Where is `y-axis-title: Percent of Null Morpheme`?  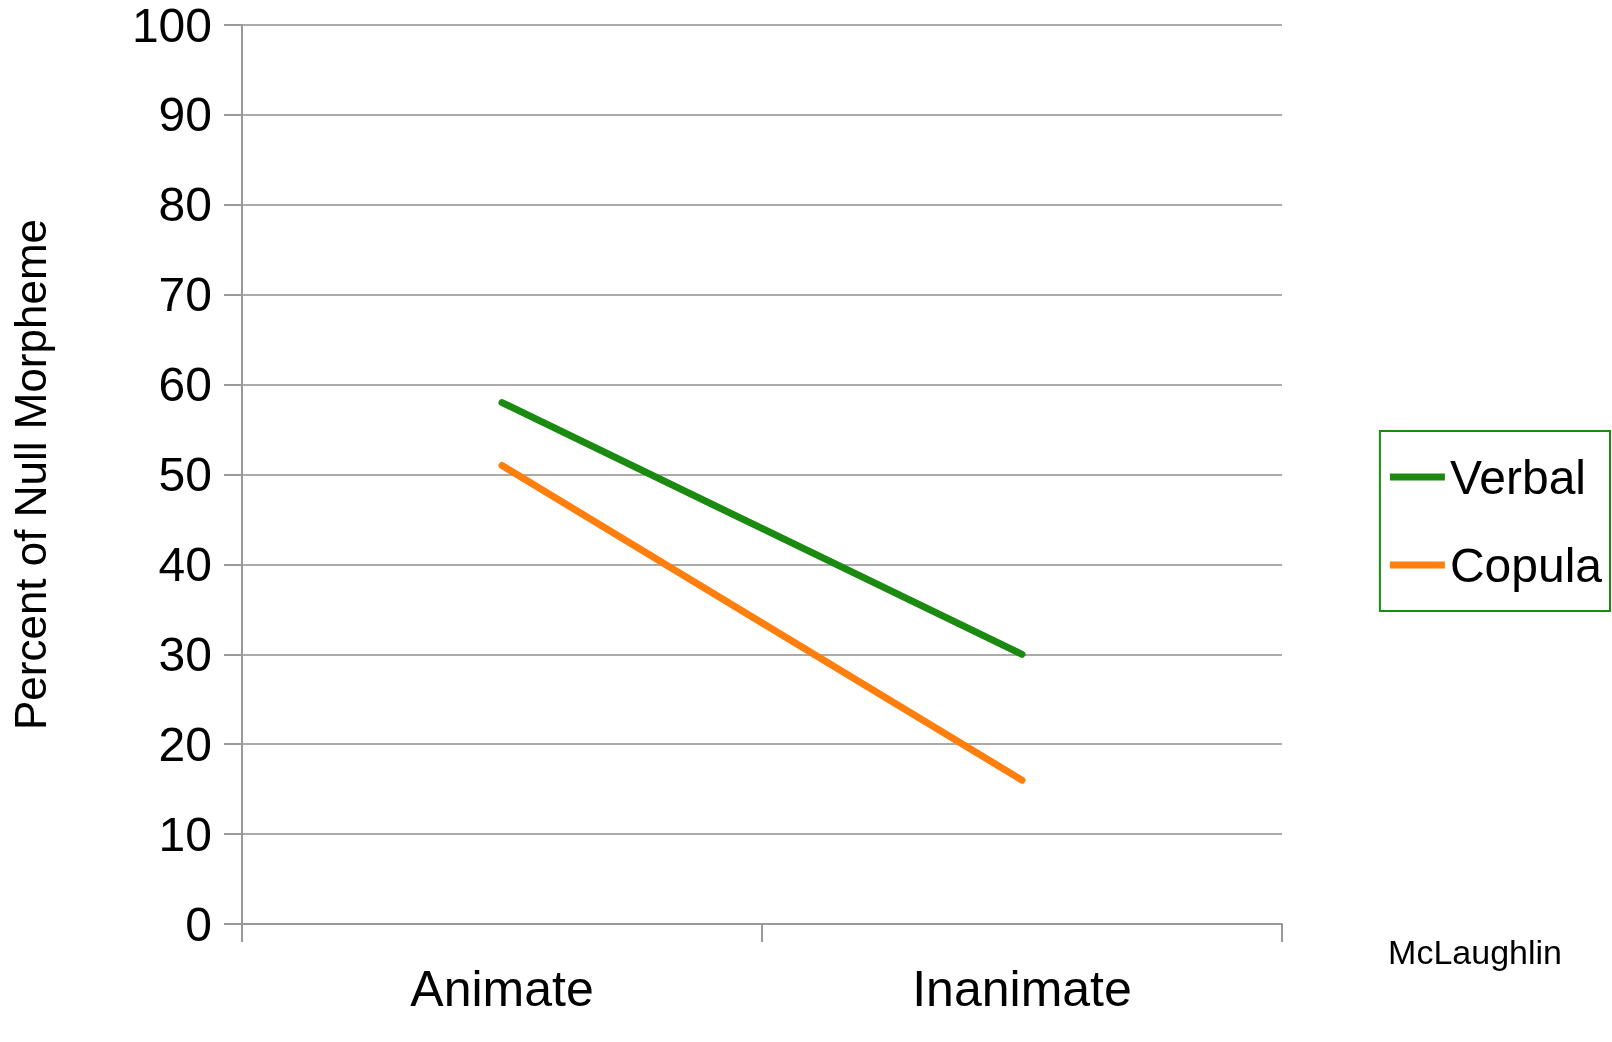 y-axis-title: Percent of Null Morpheme is located at coordinates (30, 474).